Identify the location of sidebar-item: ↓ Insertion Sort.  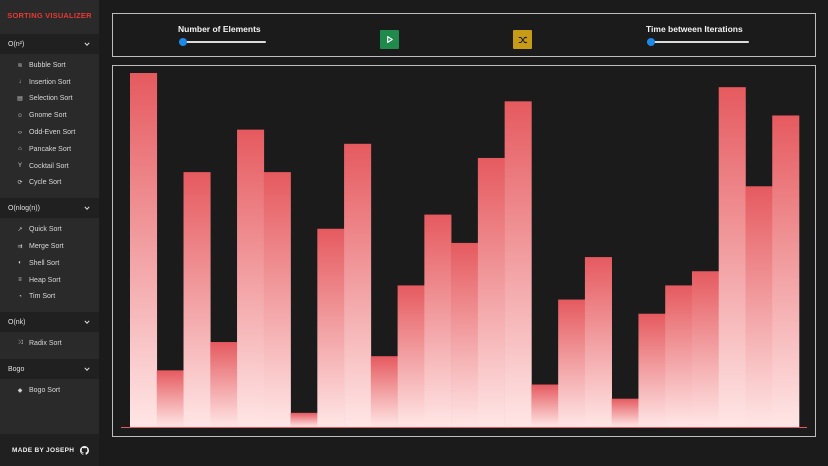
(49, 82).